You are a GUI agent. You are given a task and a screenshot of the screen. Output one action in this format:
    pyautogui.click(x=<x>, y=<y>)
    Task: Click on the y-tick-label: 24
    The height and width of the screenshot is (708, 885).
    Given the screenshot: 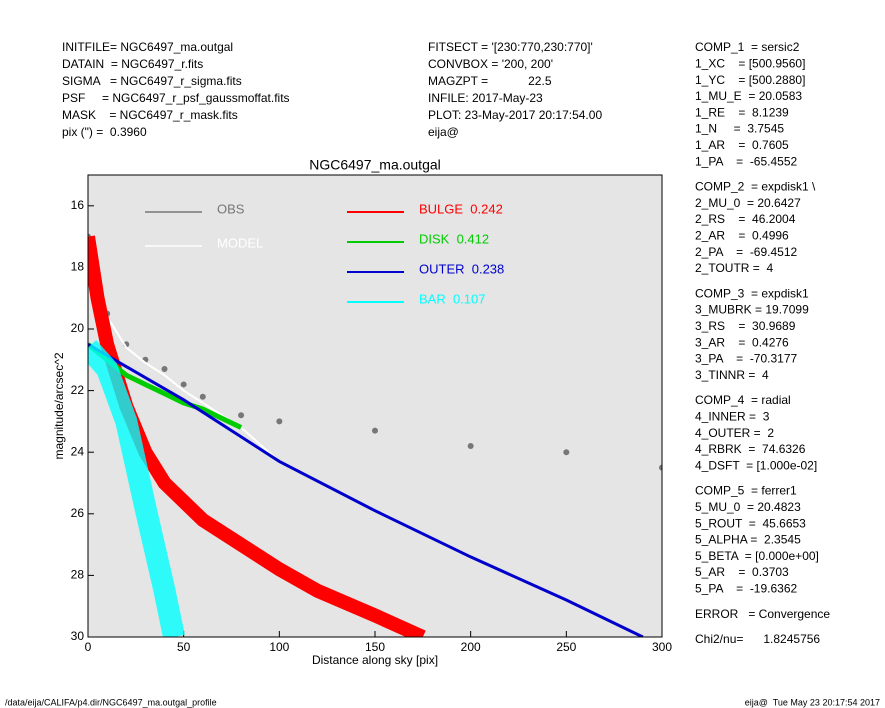 What is the action you would take?
    pyautogui.click(x=78, y=451)
    